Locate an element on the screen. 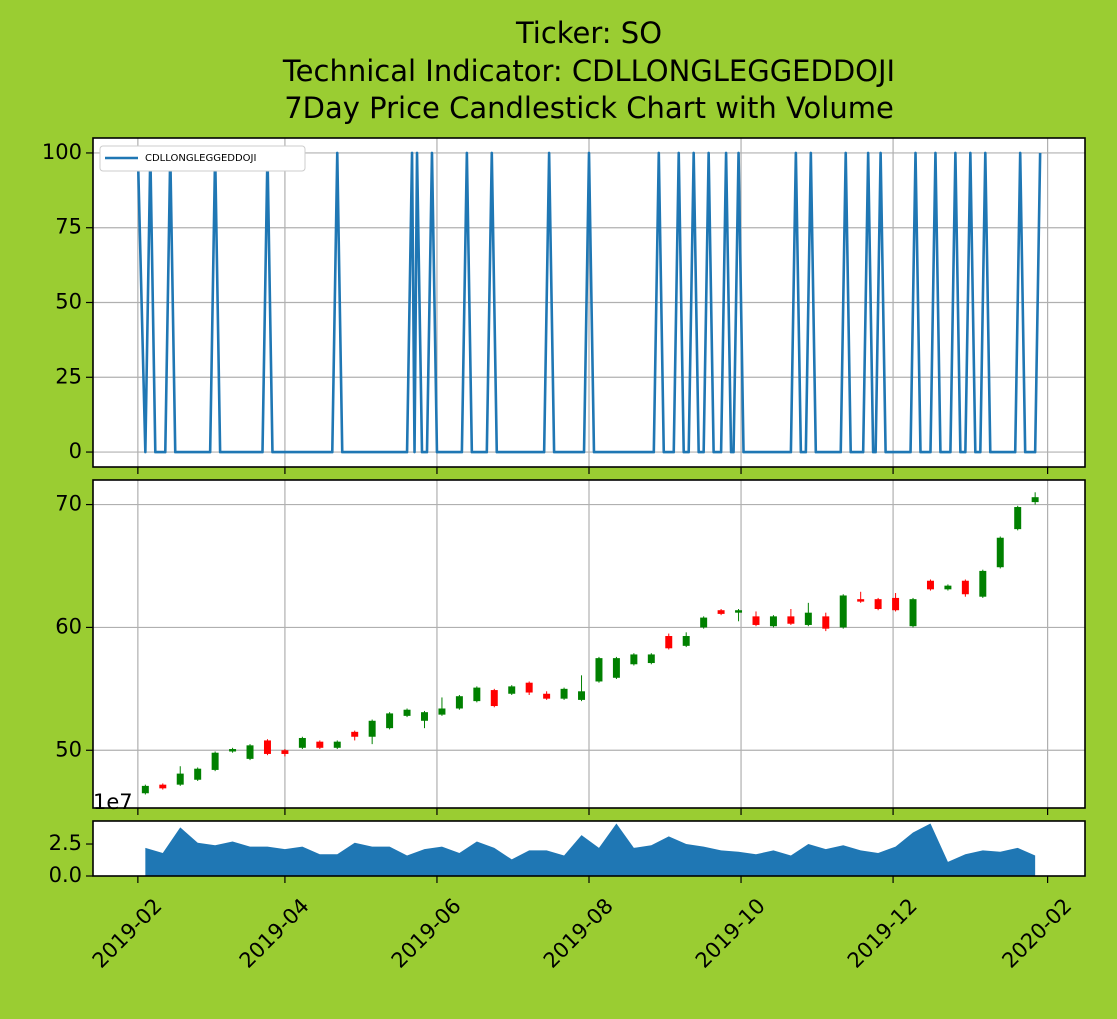 The image size is (1117, 1019). legend-box is located at coordinates (202, 158).